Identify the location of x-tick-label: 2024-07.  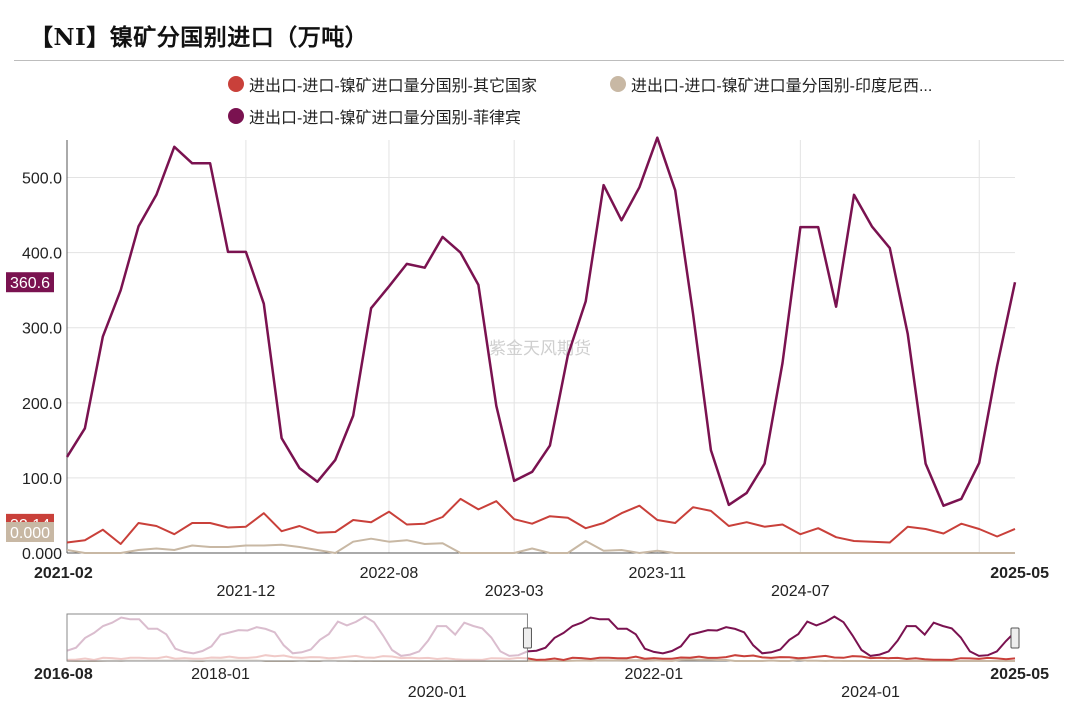
(800, 591).